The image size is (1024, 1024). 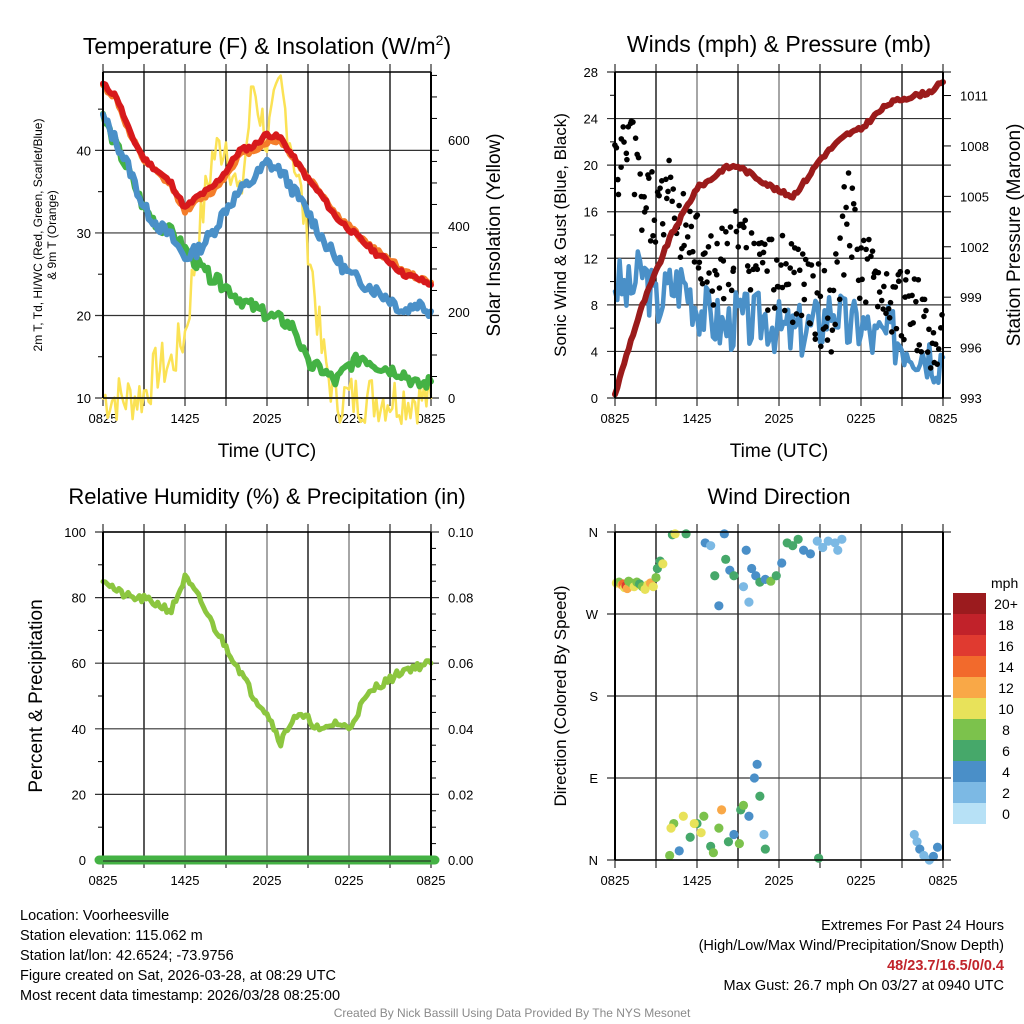 I want to click on y-axis-label: Sonic Wind & Gust (Blue, Black), so click(x=560, y=235).